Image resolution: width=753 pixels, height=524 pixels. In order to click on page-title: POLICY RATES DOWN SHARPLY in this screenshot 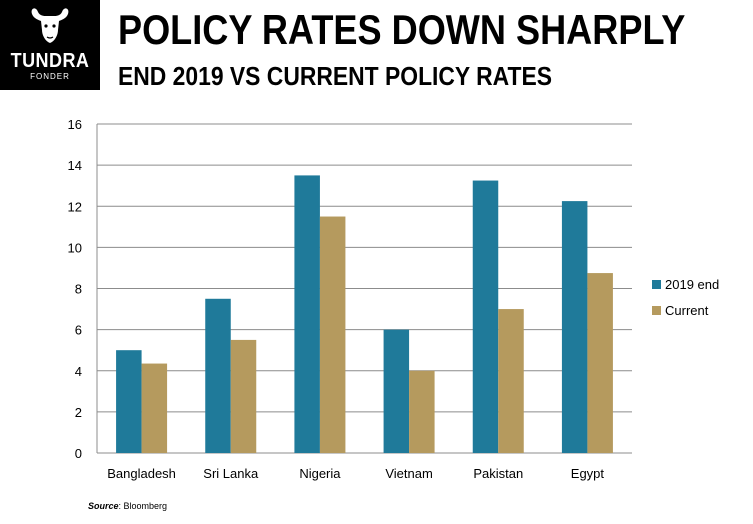, I will do `click(402, 29)`.